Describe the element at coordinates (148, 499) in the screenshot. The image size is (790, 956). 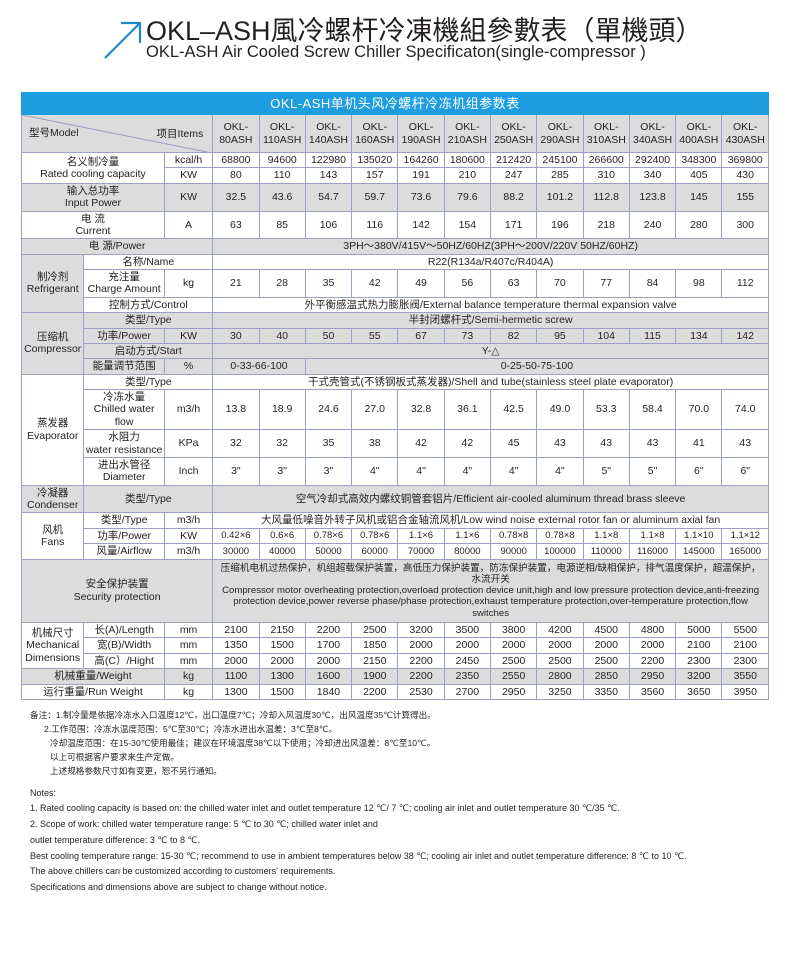
I see `row-label-condenser-type: 类型/Type` at that location.